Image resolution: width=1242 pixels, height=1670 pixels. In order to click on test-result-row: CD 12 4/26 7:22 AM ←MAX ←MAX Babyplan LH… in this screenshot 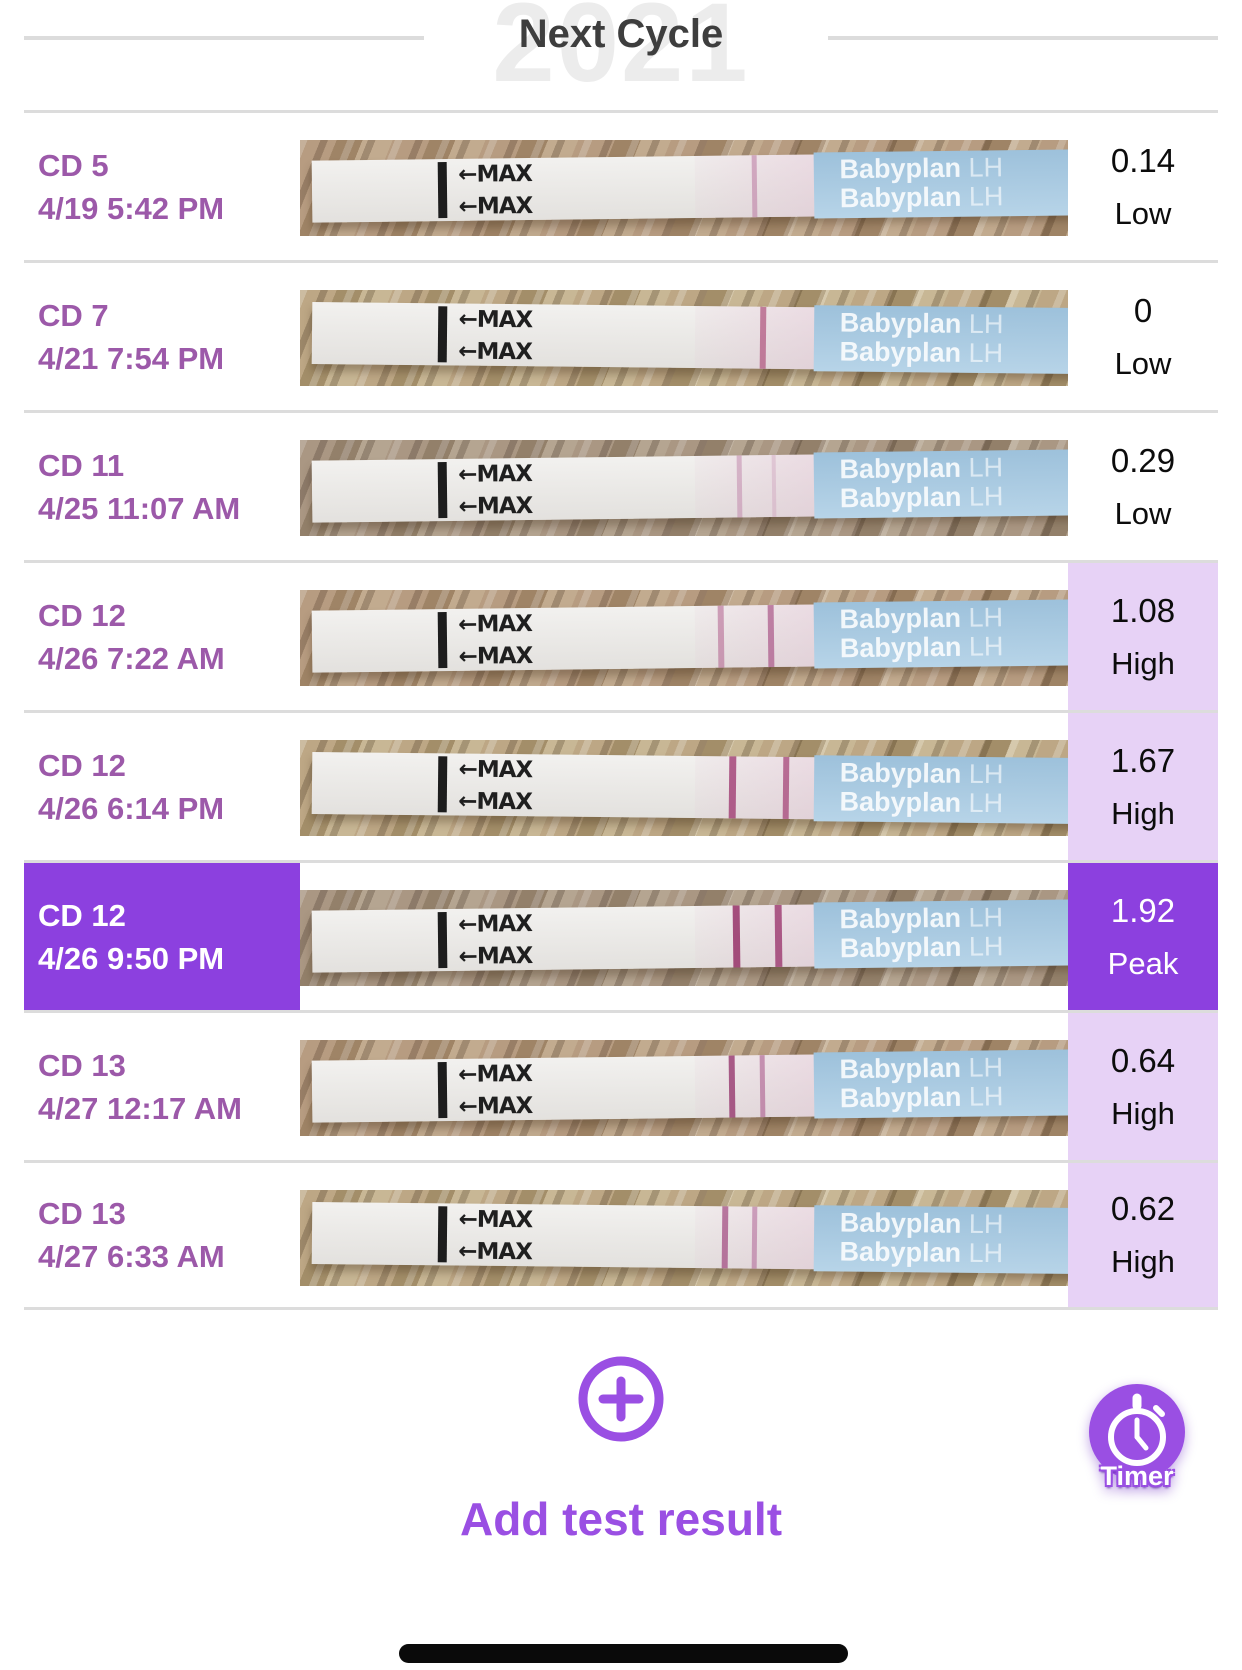, I will do `click(621, 635)`.